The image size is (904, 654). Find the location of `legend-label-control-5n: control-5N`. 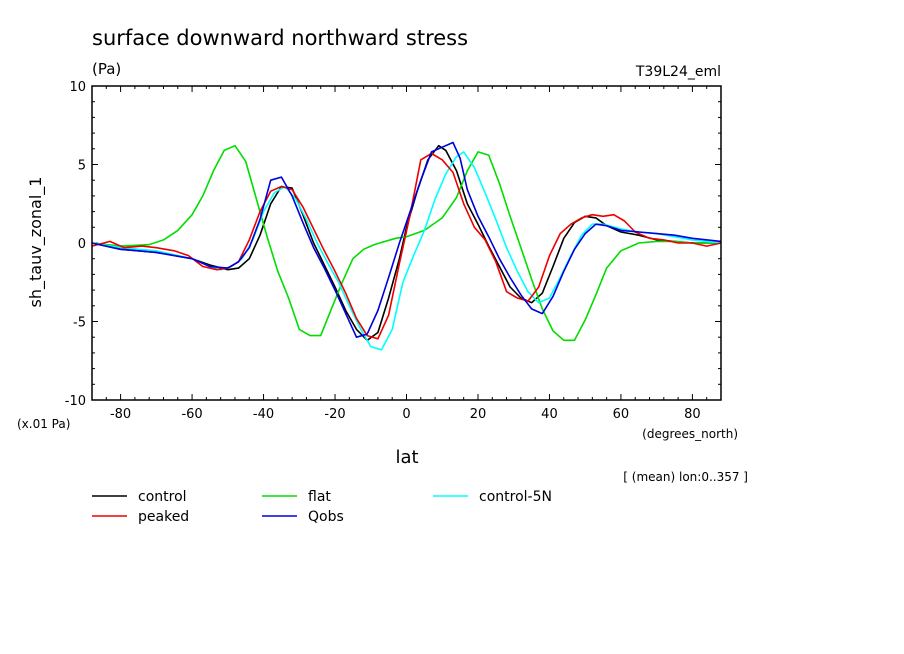

legend-label-control-5n: control-5N is located at coordinates (515, 497).